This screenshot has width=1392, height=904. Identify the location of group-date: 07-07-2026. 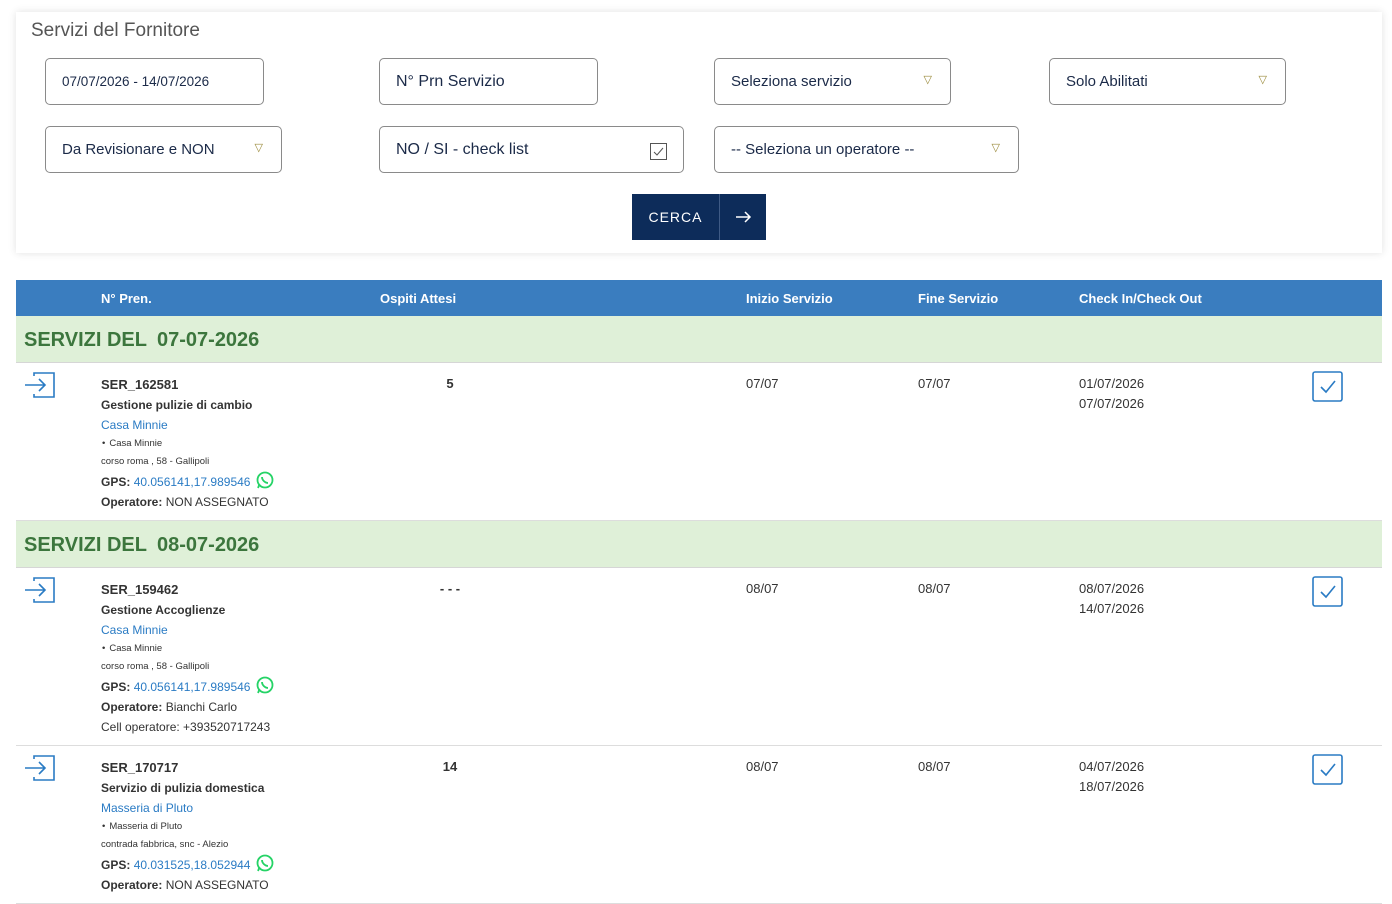
(208, 340).